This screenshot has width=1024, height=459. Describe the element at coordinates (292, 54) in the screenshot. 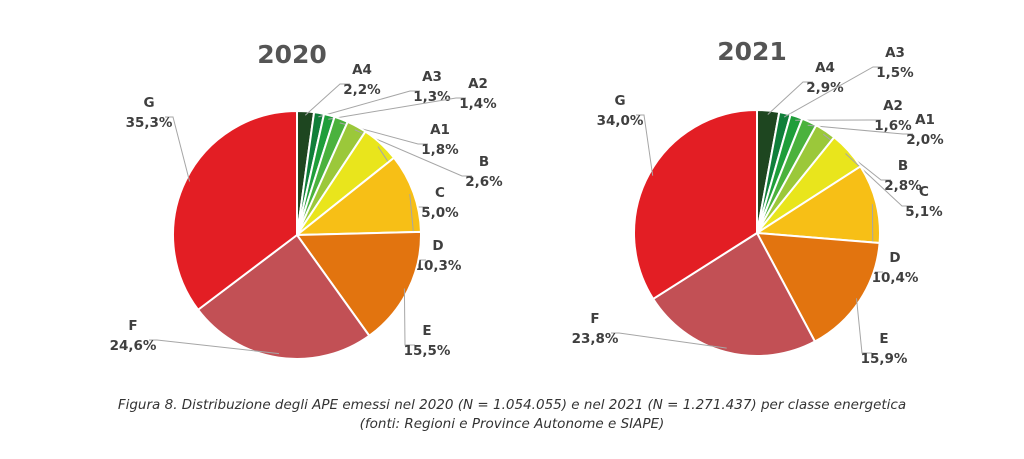

I see `chart-title-2020: 2020` at that location.